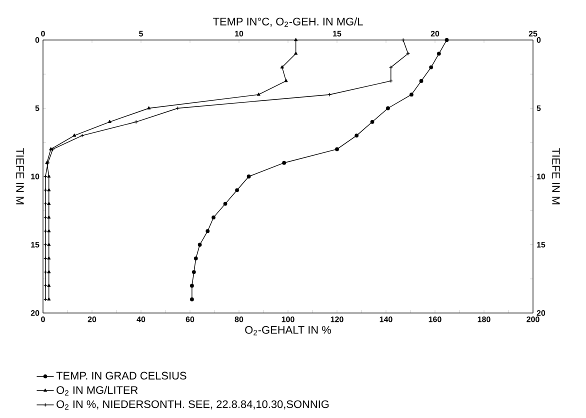  Describe the element at coordinates (556, 176) in the screenshot. I see `y2-axis-title: TIEFE IN M` at that location.